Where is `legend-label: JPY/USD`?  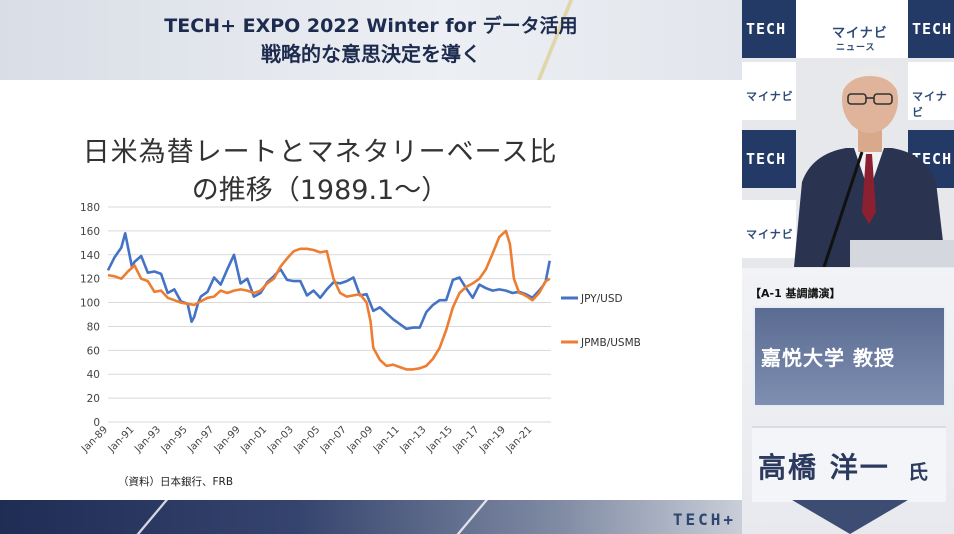 legend-label: JPY/USD is located at coordinates (601, 299).